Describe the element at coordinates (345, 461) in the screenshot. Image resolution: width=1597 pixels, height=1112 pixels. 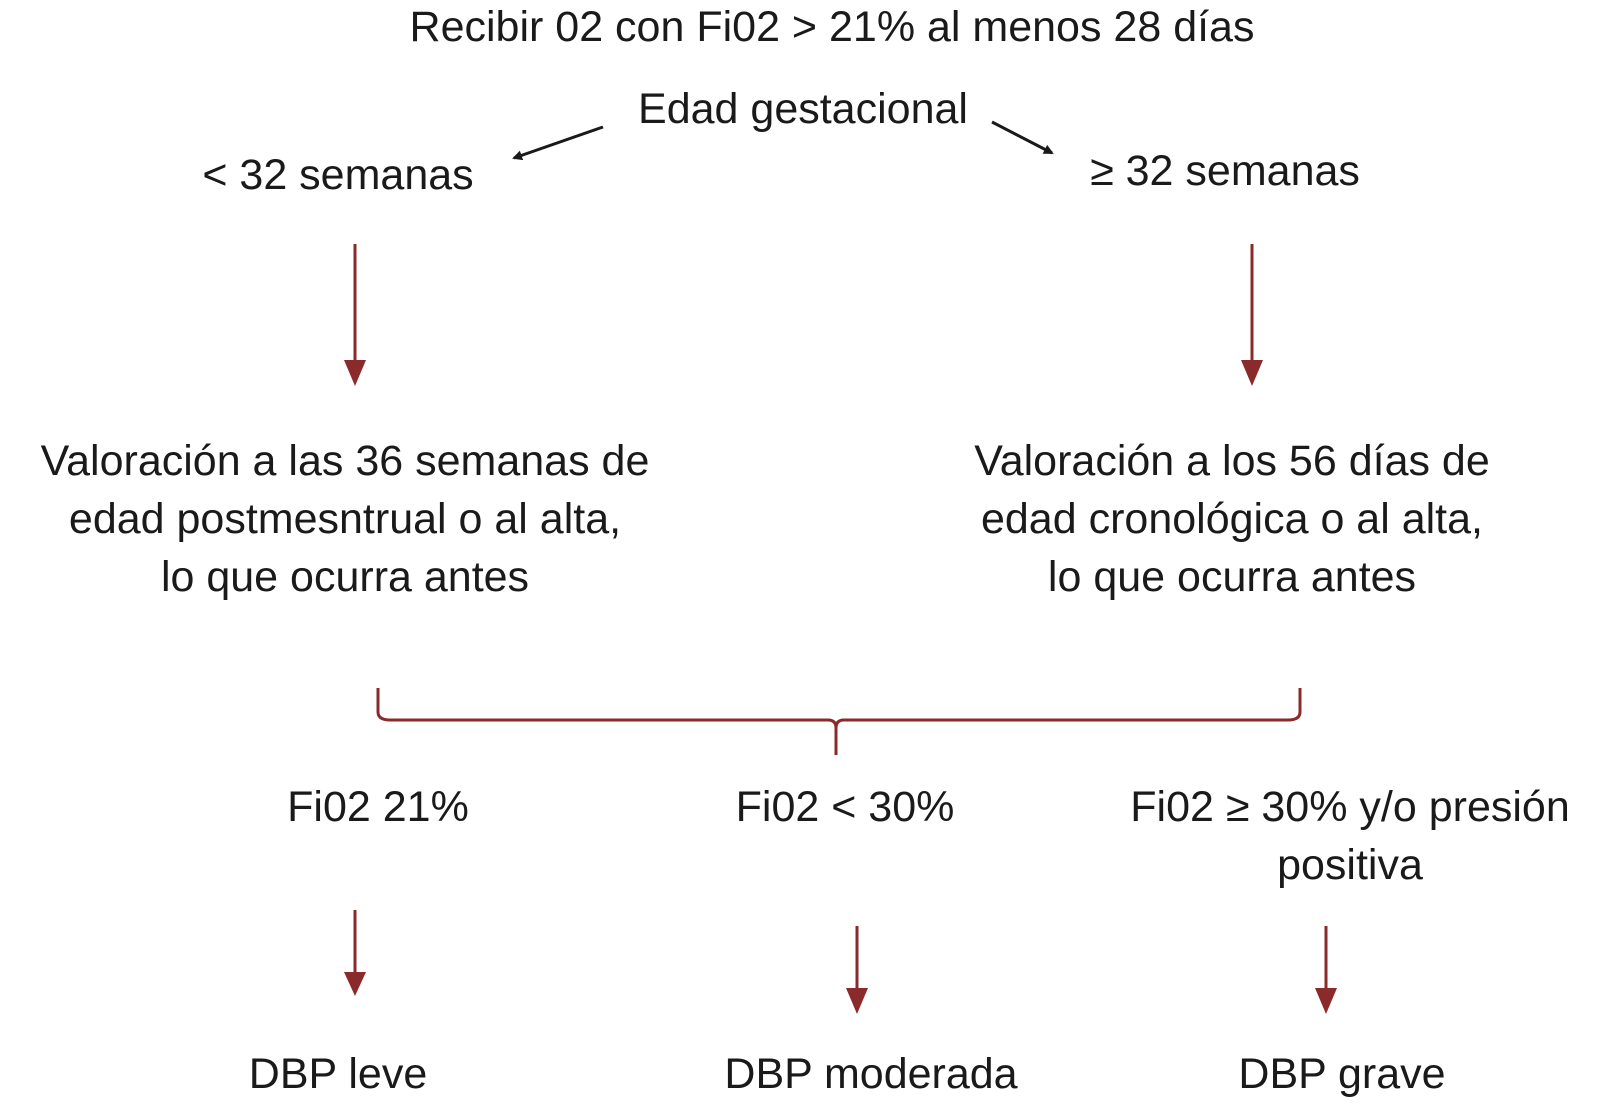
I see `assessment-left-line-1: Valoración a las 36 semanas de` at that location.